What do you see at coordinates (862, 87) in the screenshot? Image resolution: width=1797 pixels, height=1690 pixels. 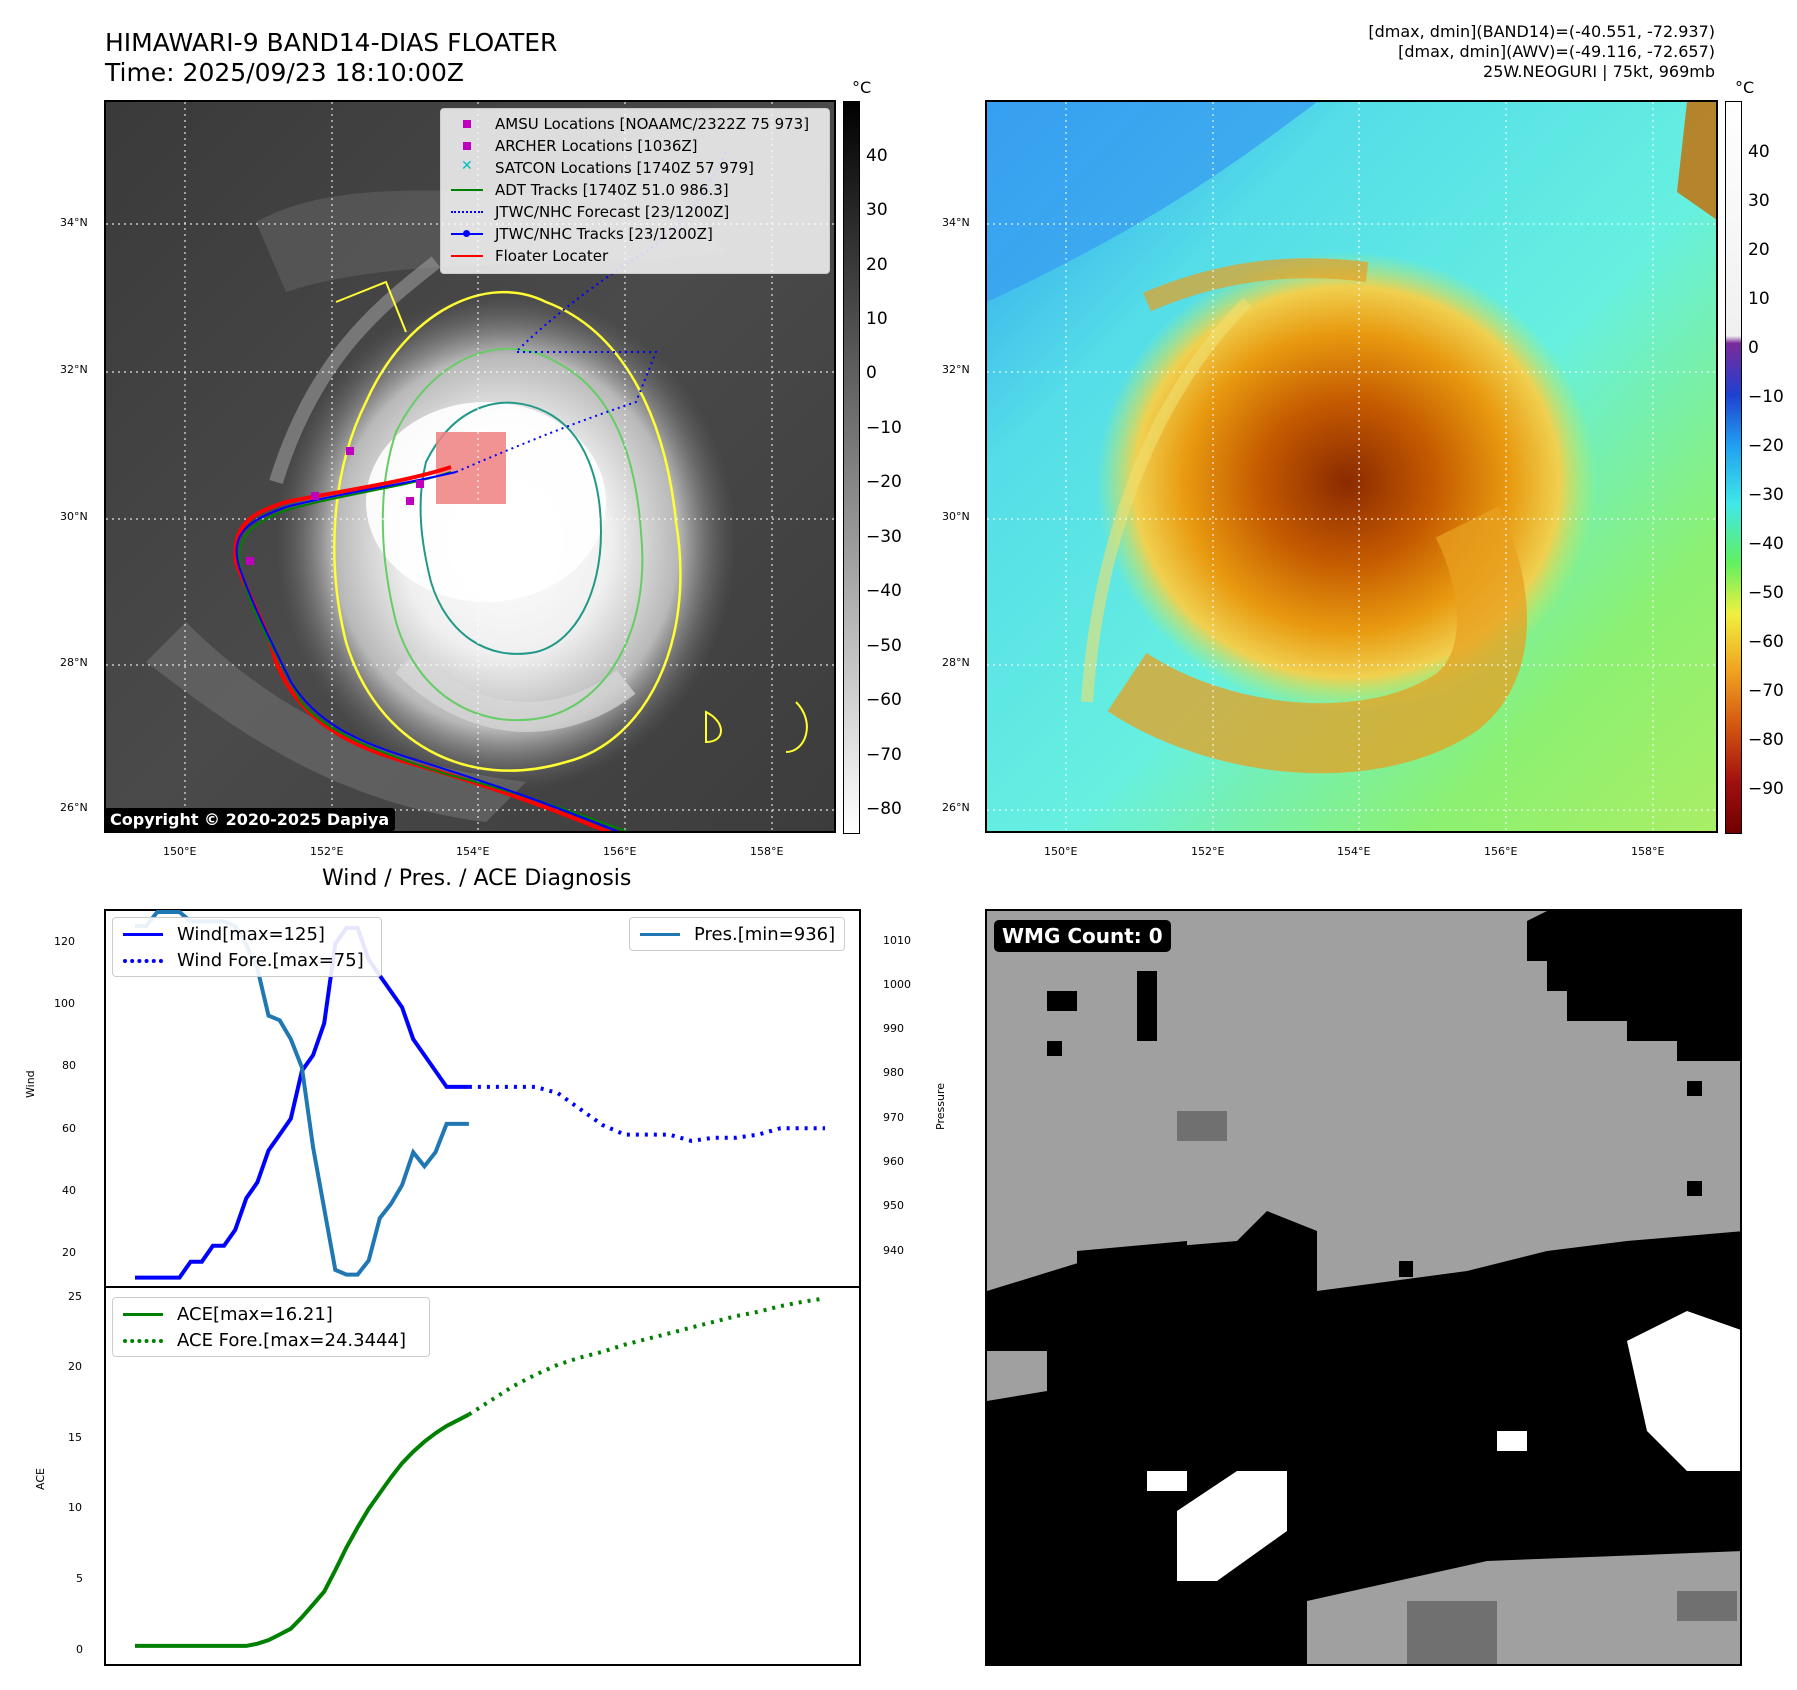 I see `ir-colorbar-unit: °C` at bounding box center [862, 87].